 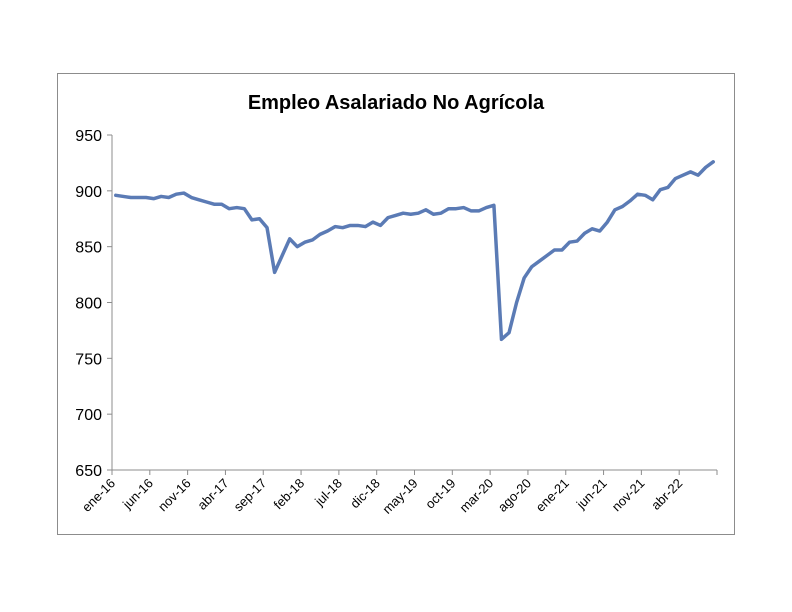 What do you see at coordinates (666, 494) in the screenshot?
I see `x-tick-label: abr-22` at bounding box center [666, 494].